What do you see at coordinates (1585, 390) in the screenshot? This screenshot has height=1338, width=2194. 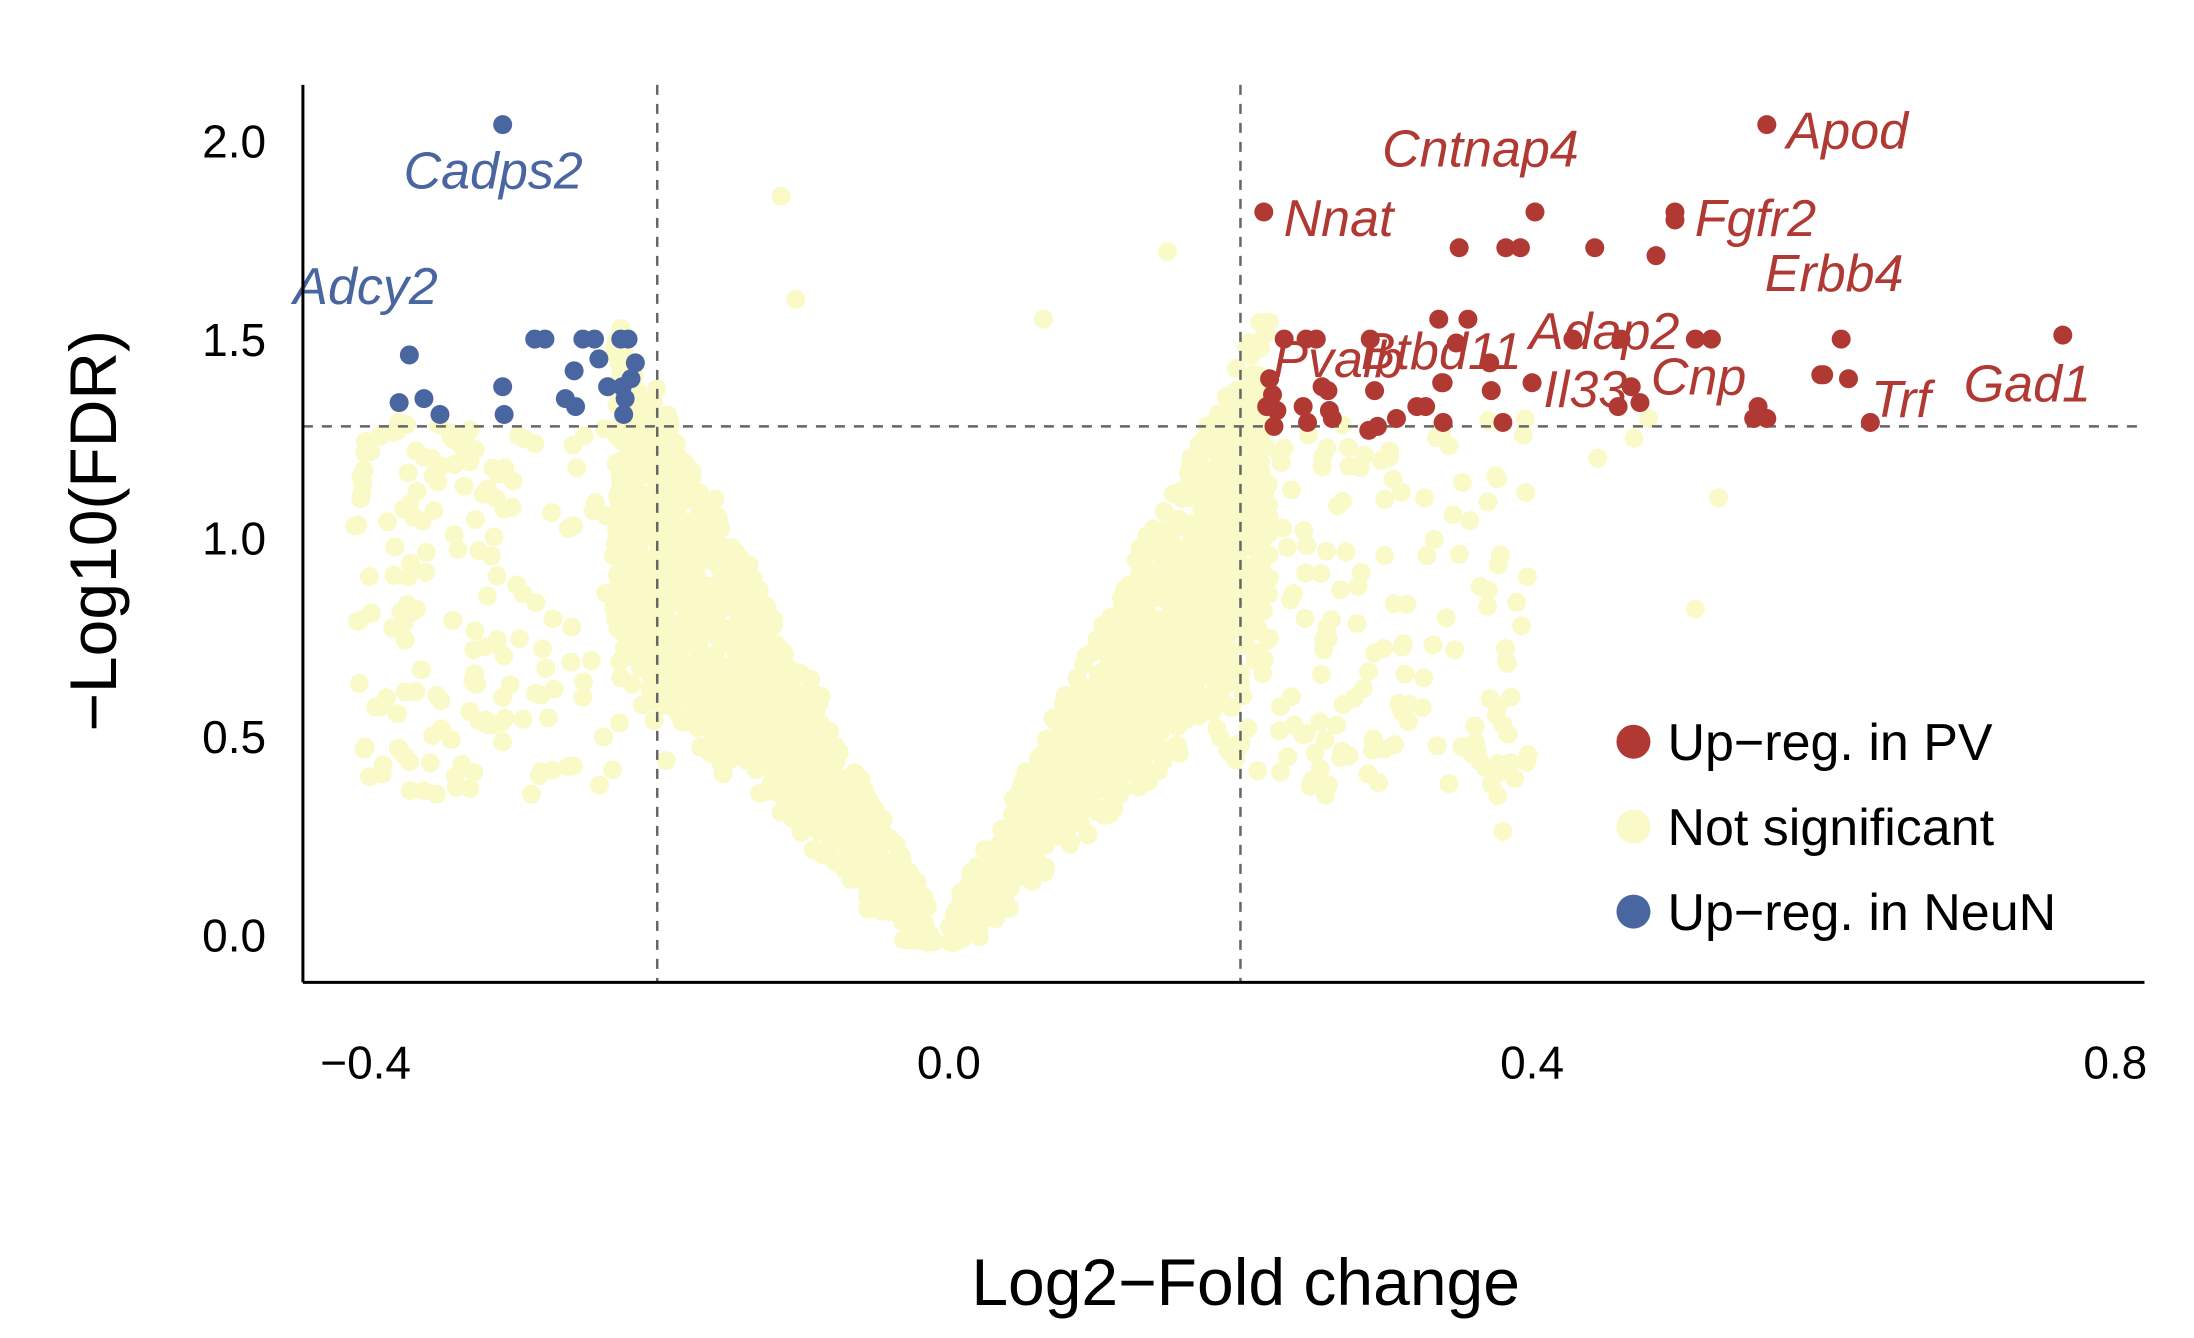 I see `gene-label-il33: Il33` at bounding box center [1585, 390].